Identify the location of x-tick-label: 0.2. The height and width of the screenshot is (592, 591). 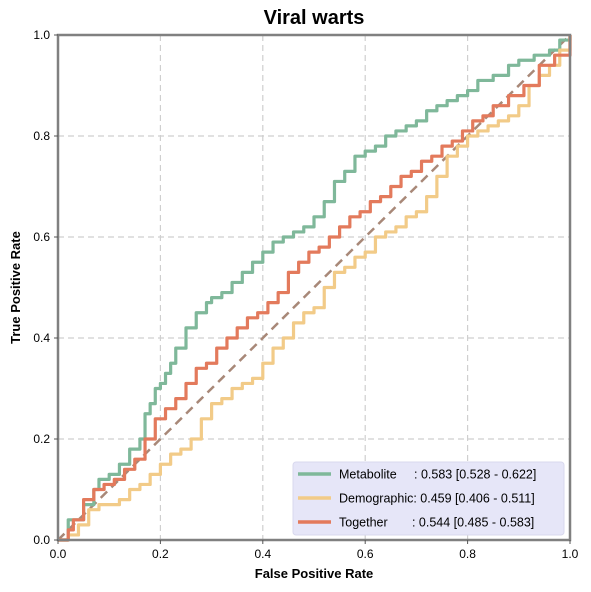
(160, 554).